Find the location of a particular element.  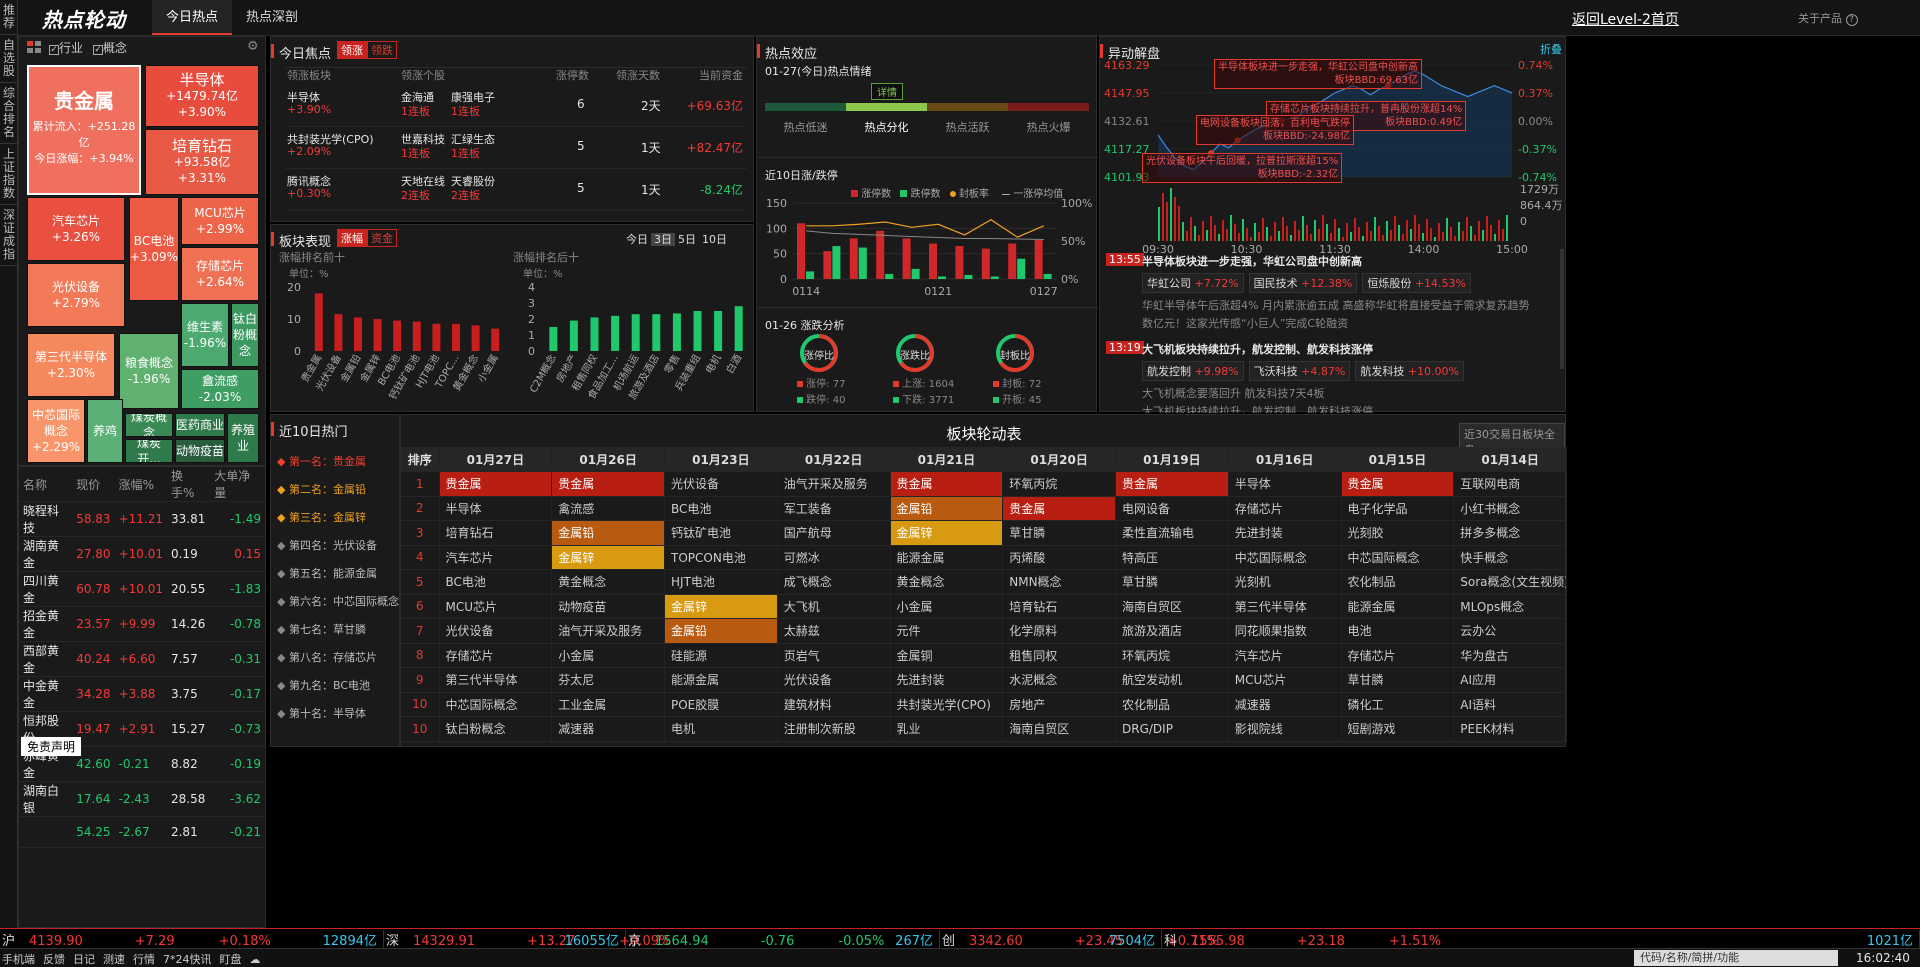

stock-name: 四川黄金 is located at coordinates (46, 589).